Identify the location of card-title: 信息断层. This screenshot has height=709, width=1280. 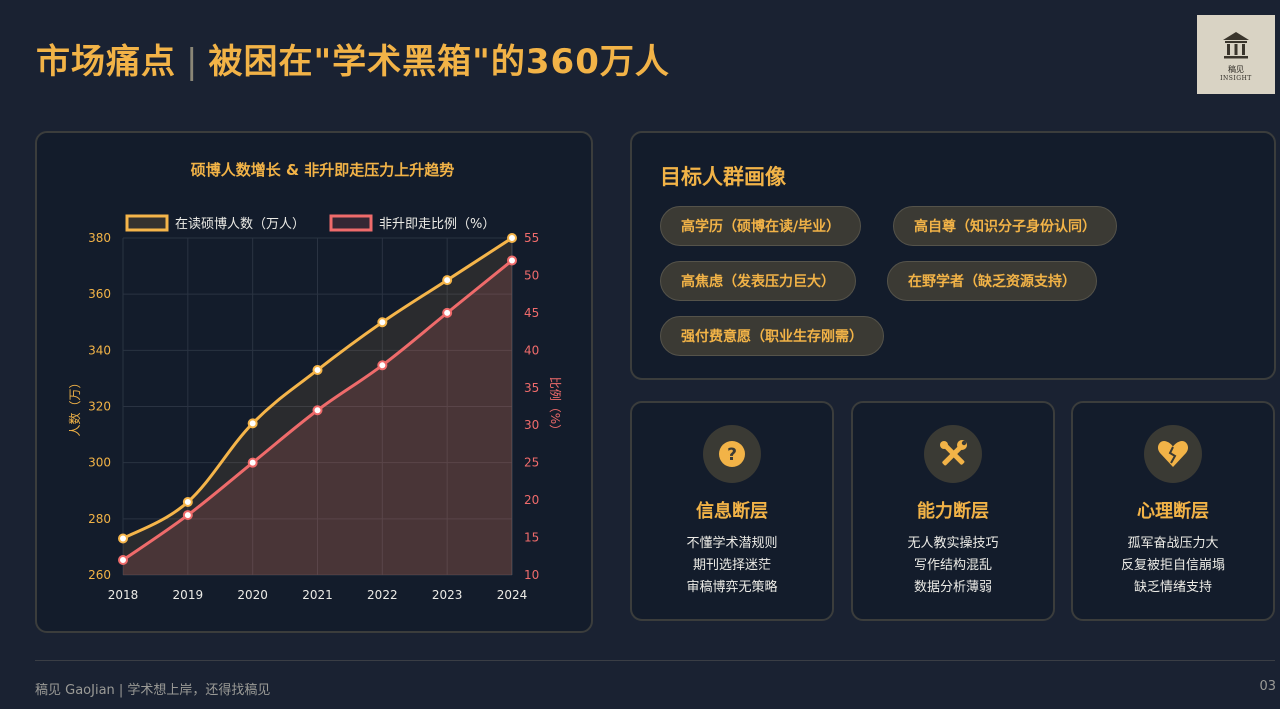
(732, 511).